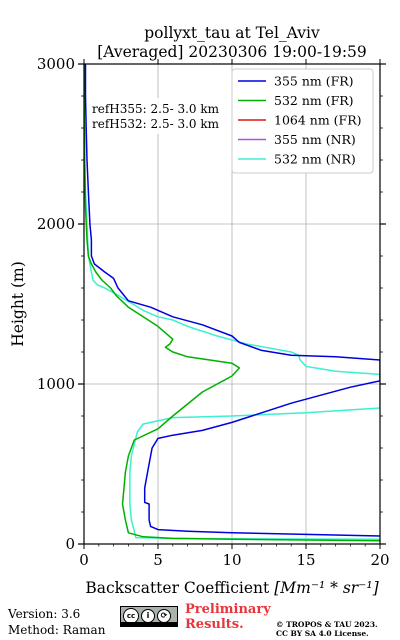 This screenshot has width=400, height=640. What do you see at coordinates (70, 544) in the screenshot?
I see `y-tick-label: 0` at bounding box center [70, 544].